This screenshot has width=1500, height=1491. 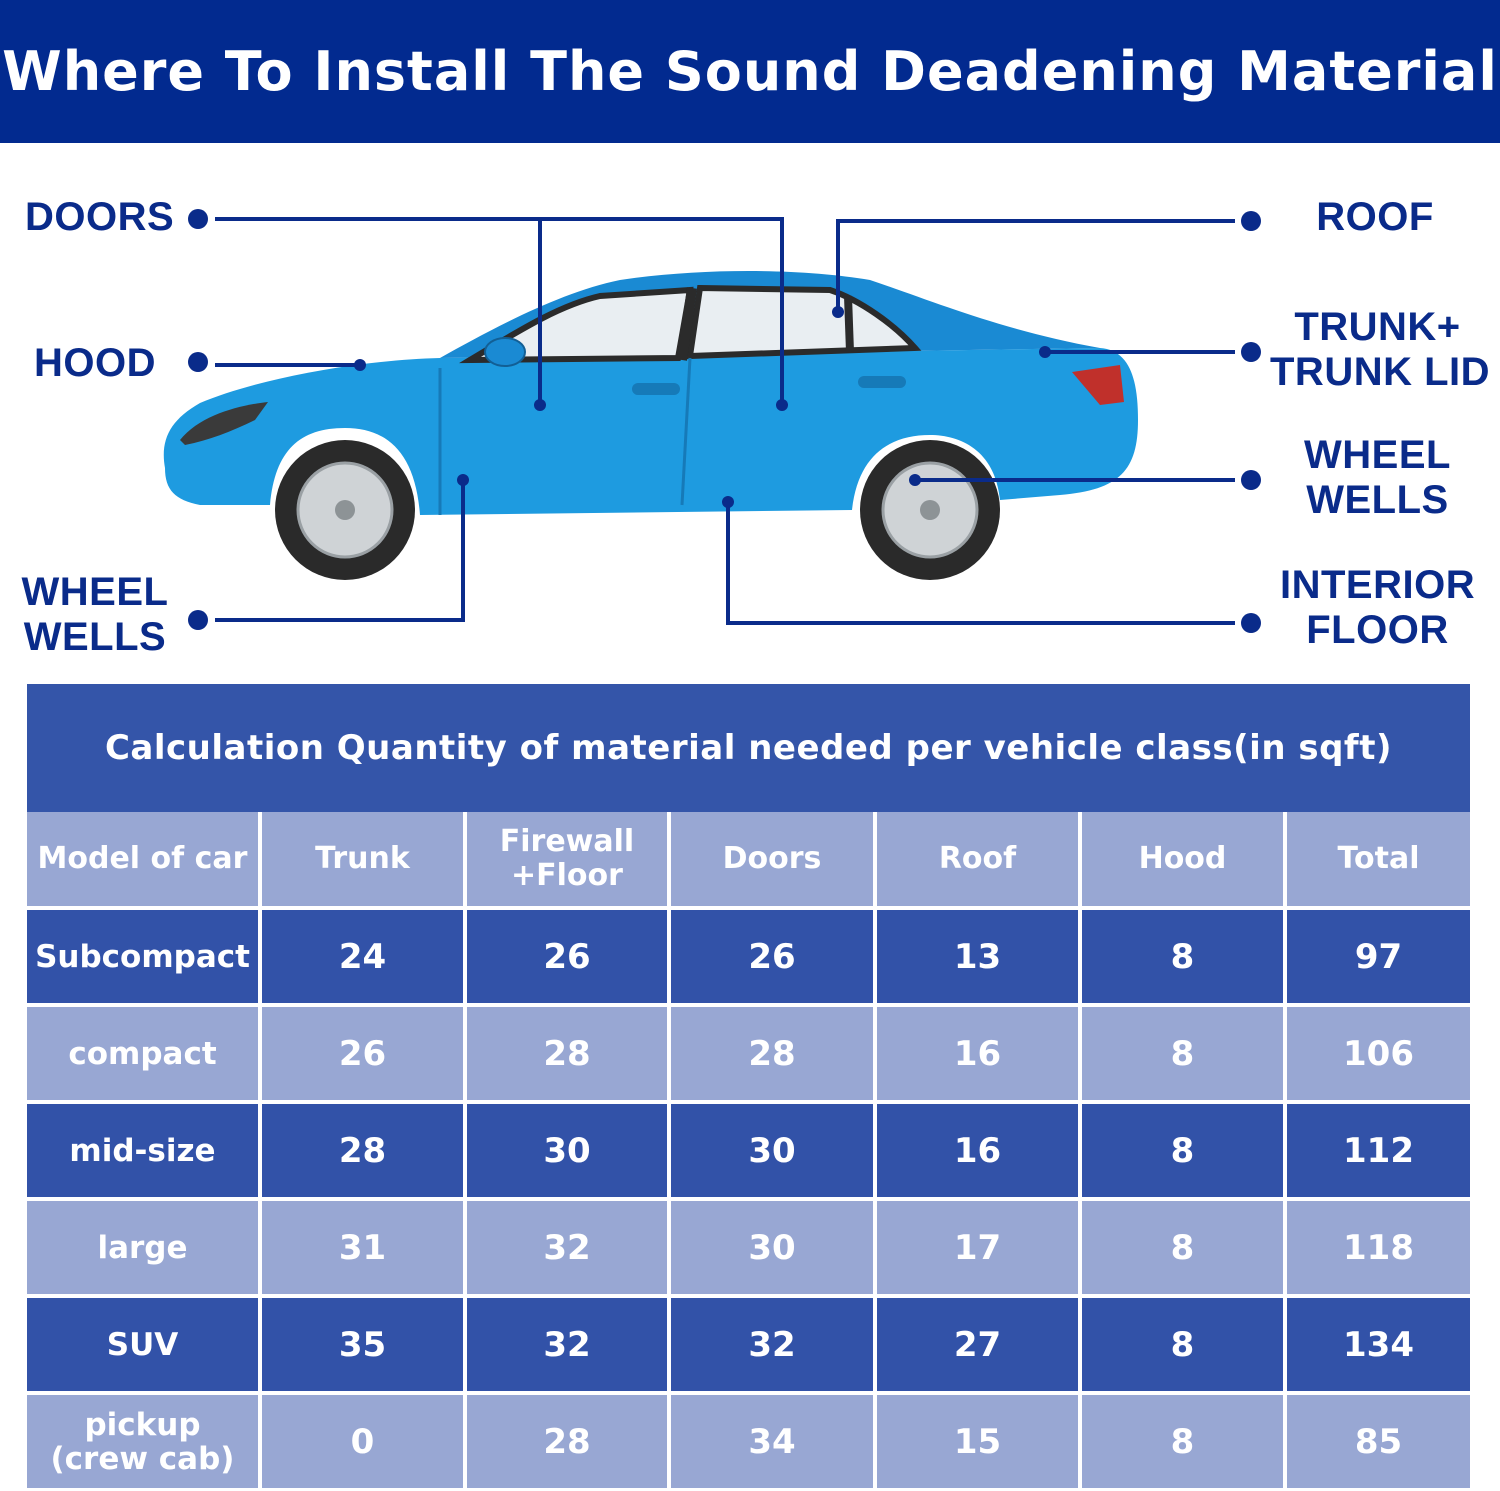 What do you see at coordinates (977, 956) in the screenshot?
I see `table-cell: 13` at bounding box center [977, 956].